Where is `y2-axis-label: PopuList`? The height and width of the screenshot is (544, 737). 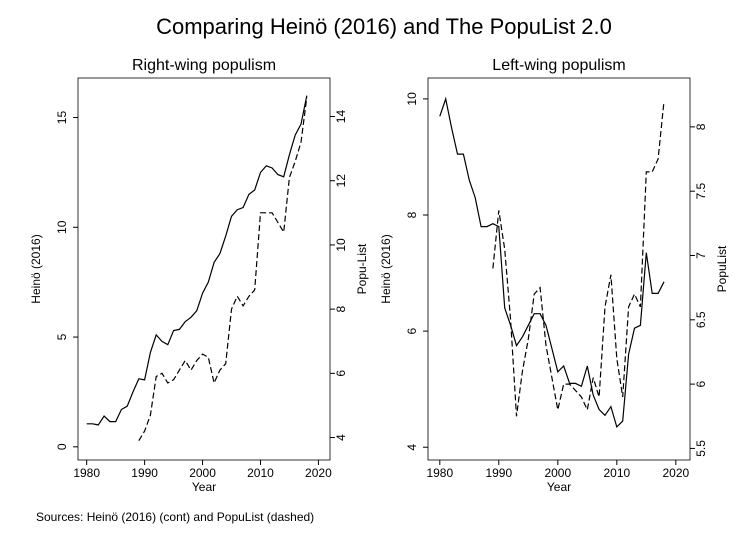
y2-axis-label: PopuList is located at coordinates (722, 268).